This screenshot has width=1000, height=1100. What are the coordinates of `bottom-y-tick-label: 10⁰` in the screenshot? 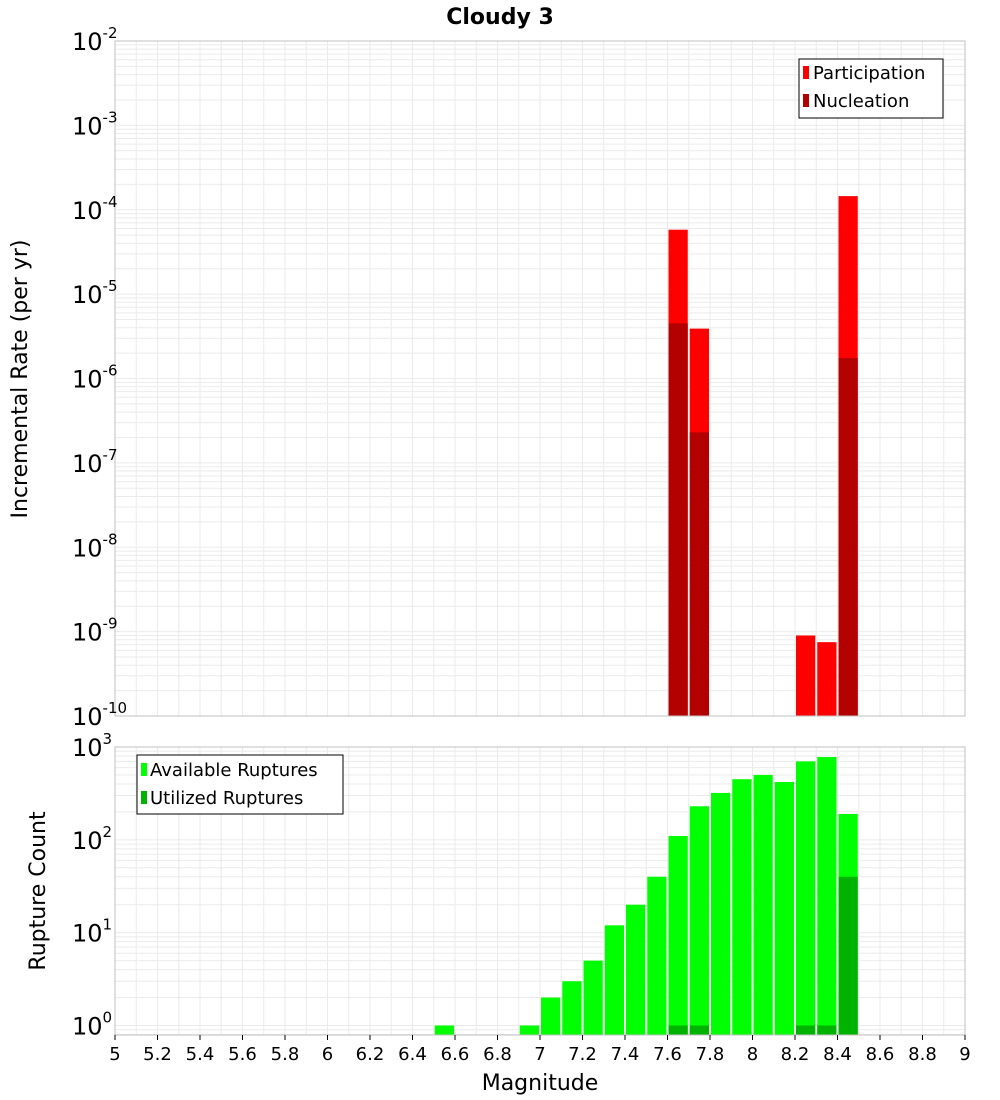 It's located at (92, 1024).